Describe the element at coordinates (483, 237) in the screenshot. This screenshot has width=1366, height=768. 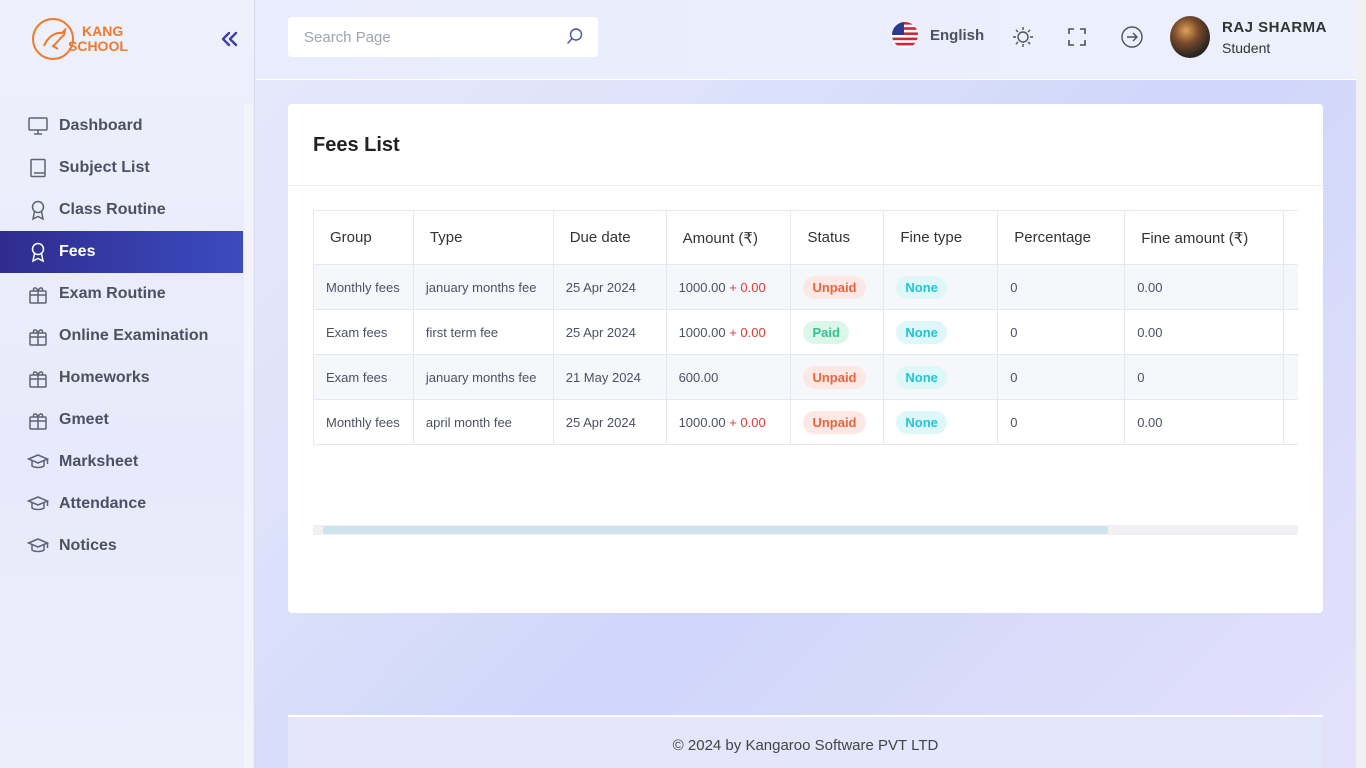
I see `column-header: Type` at that location.